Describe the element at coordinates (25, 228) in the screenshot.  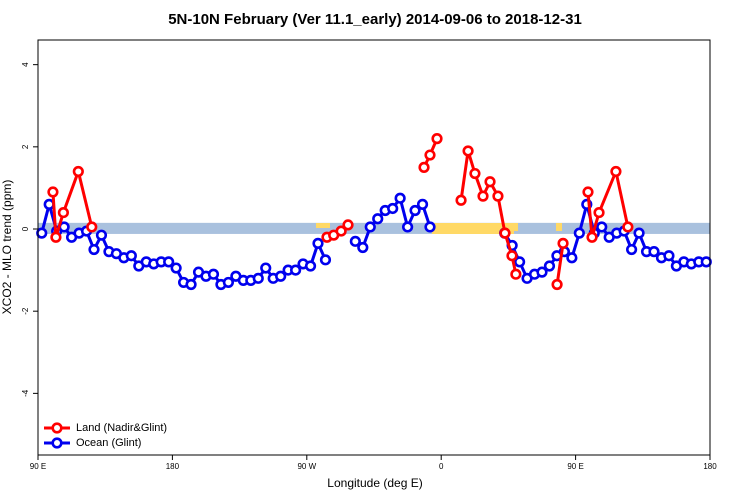
I see `y-tick-label: 0` at that location.